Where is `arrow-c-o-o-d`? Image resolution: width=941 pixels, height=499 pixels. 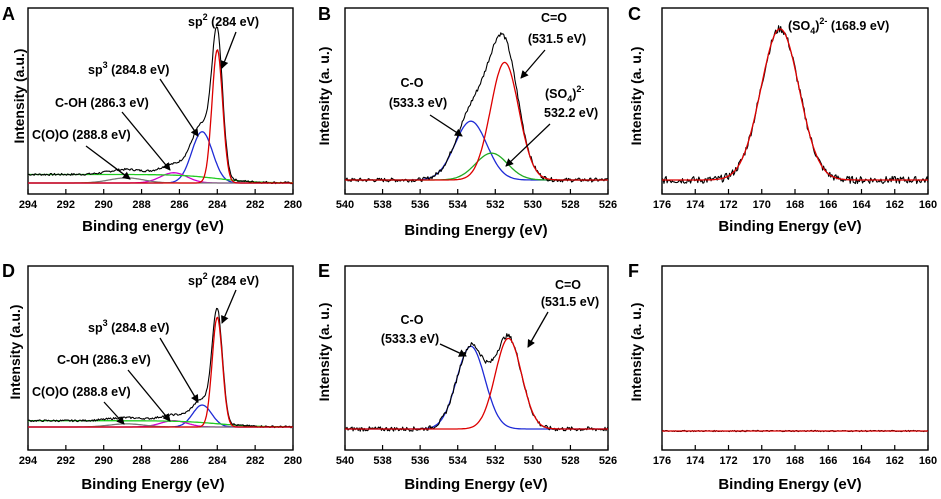
arrow-c-o-o-d is located at coordinates (114, 413).